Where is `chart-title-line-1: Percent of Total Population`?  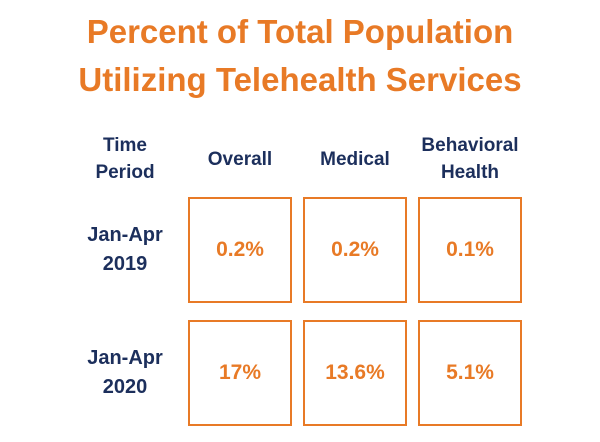
chart-title-line-1: Percent of Total Population is located at coordinates (300, 31).